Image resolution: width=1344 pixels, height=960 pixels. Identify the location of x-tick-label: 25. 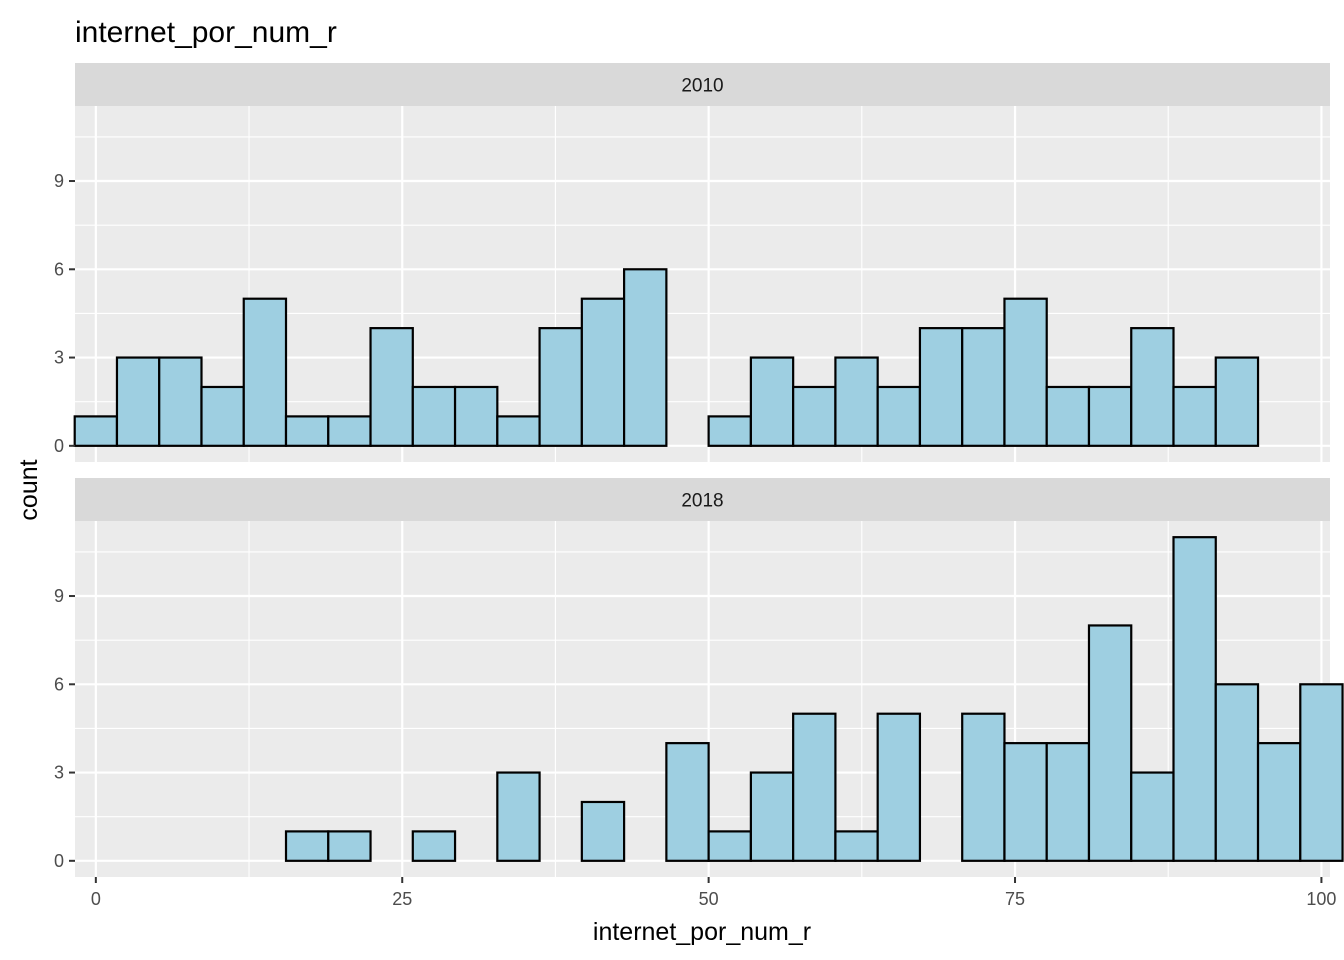
(402, 899).